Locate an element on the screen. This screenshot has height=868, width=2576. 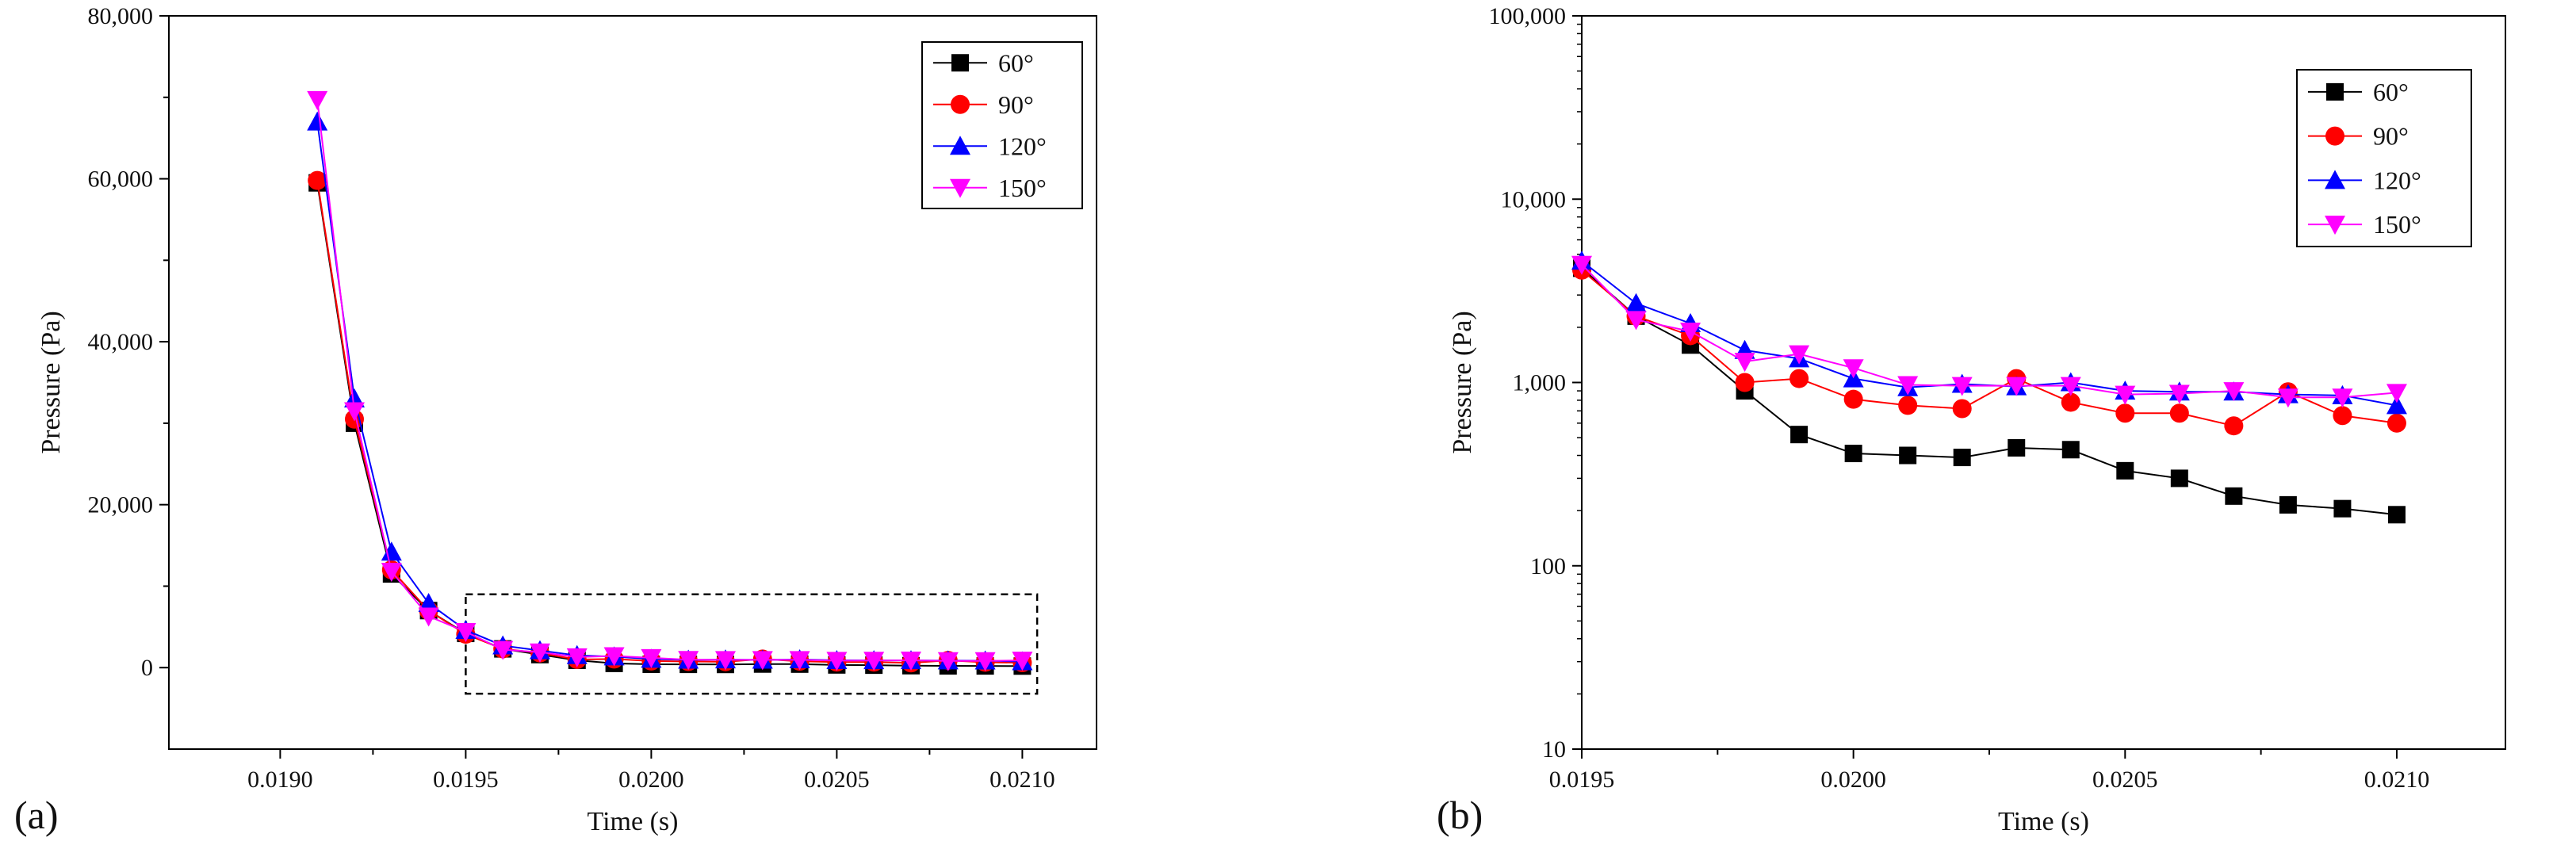
panel-b-label: (b) is located at coordinates (1460, 815).